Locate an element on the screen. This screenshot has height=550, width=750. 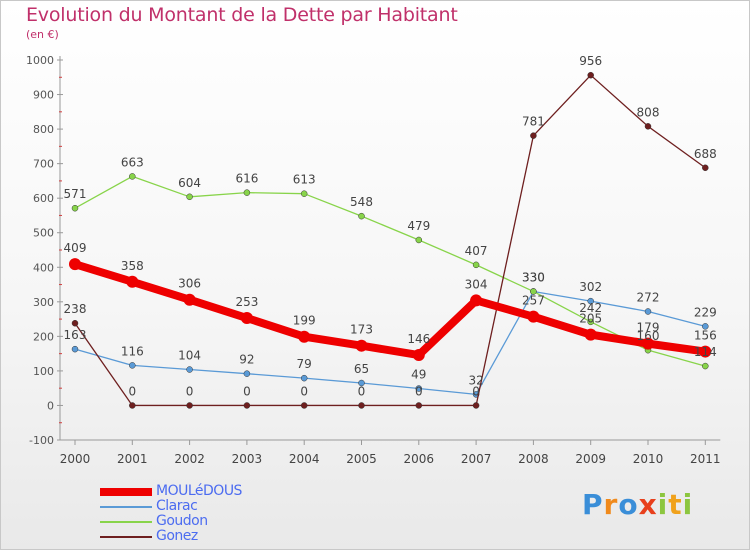
data-label: 781 is located at coordinates (533, 122).